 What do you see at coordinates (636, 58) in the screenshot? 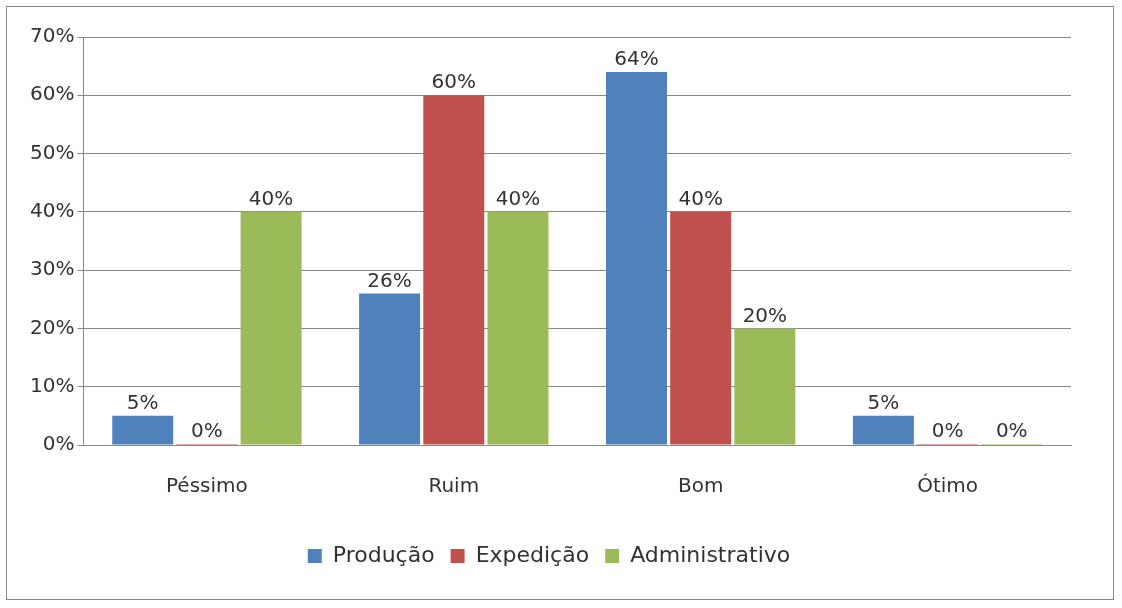
I see `data-label: 64%` at bounding box center [636, 58].